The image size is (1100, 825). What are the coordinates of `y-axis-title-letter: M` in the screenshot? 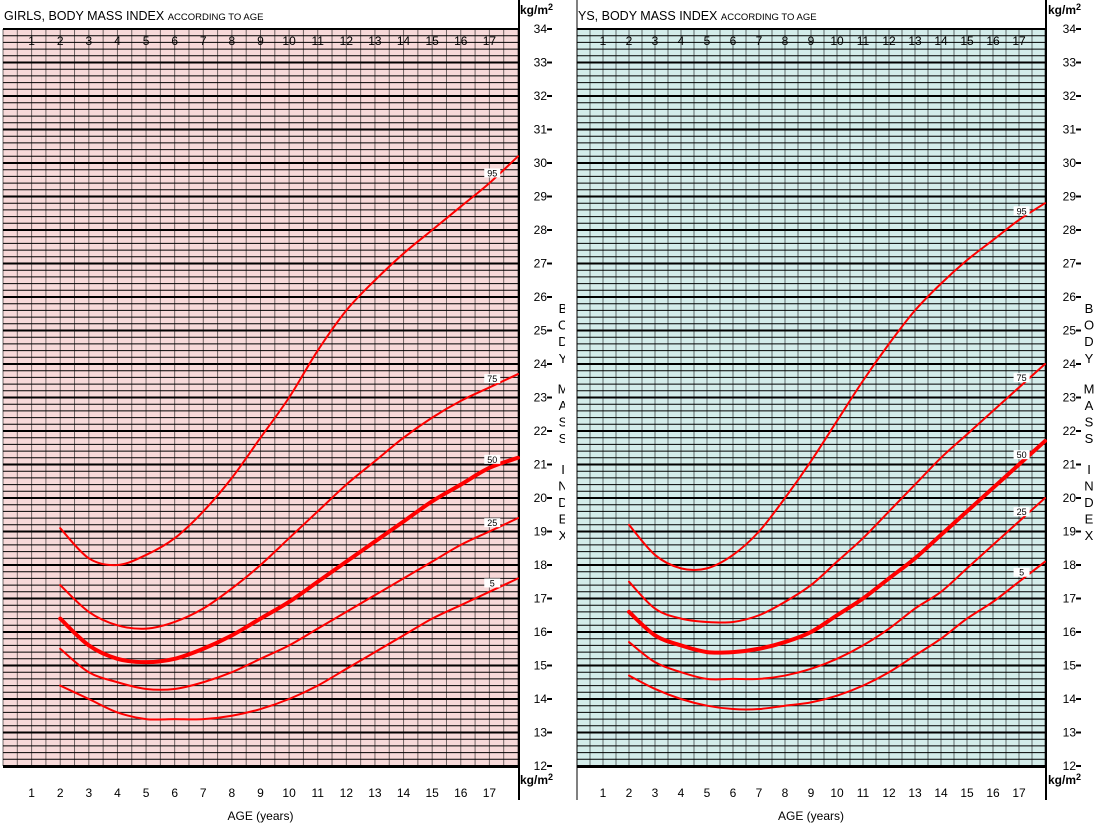 It's located at (563, 388).